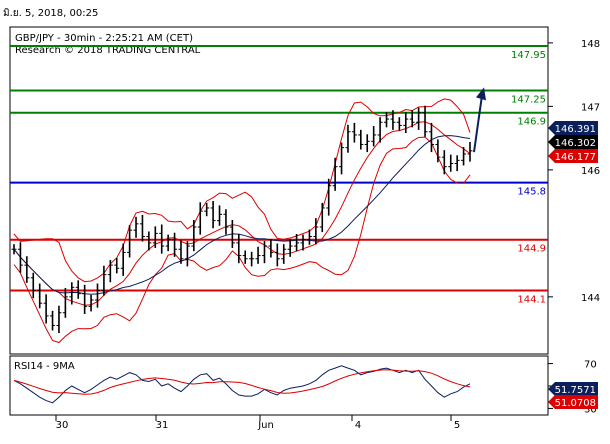 The height and width of the screenshot is (444, 610). I want to click on level-label-0: 147.95, so click(528, 55).